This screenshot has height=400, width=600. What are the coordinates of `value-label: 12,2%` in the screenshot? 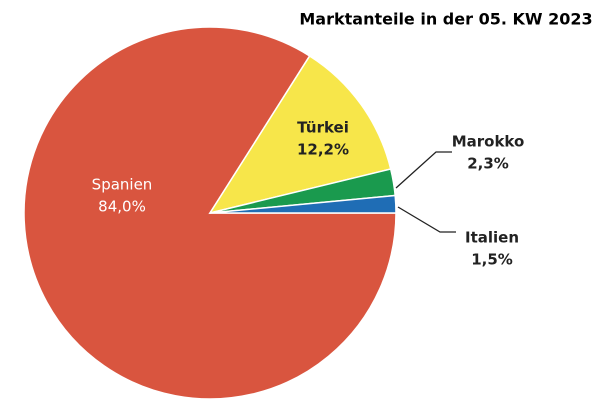 It's located at (323, 150).